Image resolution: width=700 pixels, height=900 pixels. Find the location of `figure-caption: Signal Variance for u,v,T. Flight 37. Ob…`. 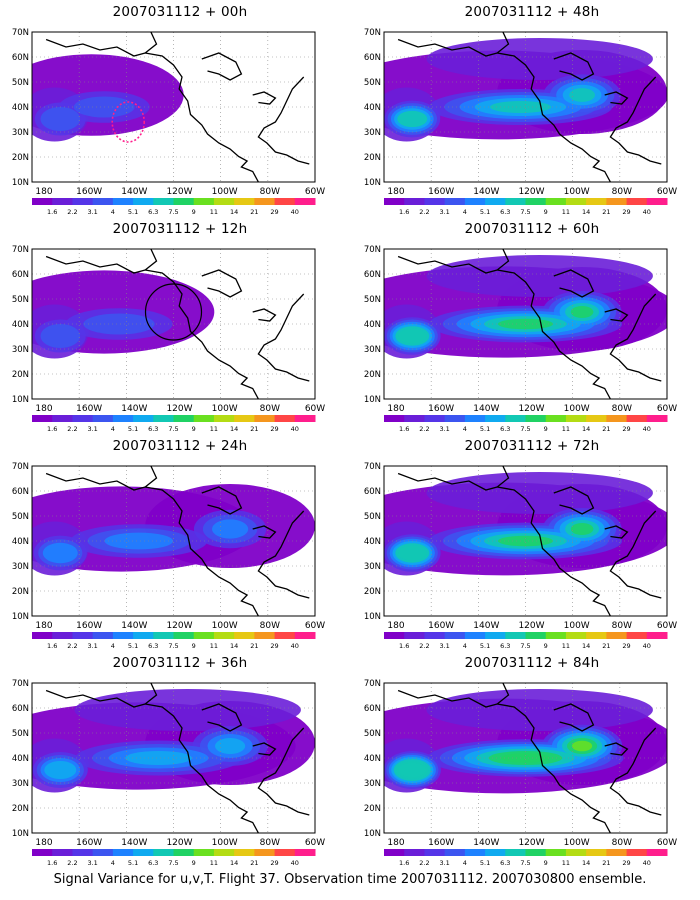

figure-caption: Signal Variance for u,v,T. Flight 37. Ob… is located at coordinates (350, 879).